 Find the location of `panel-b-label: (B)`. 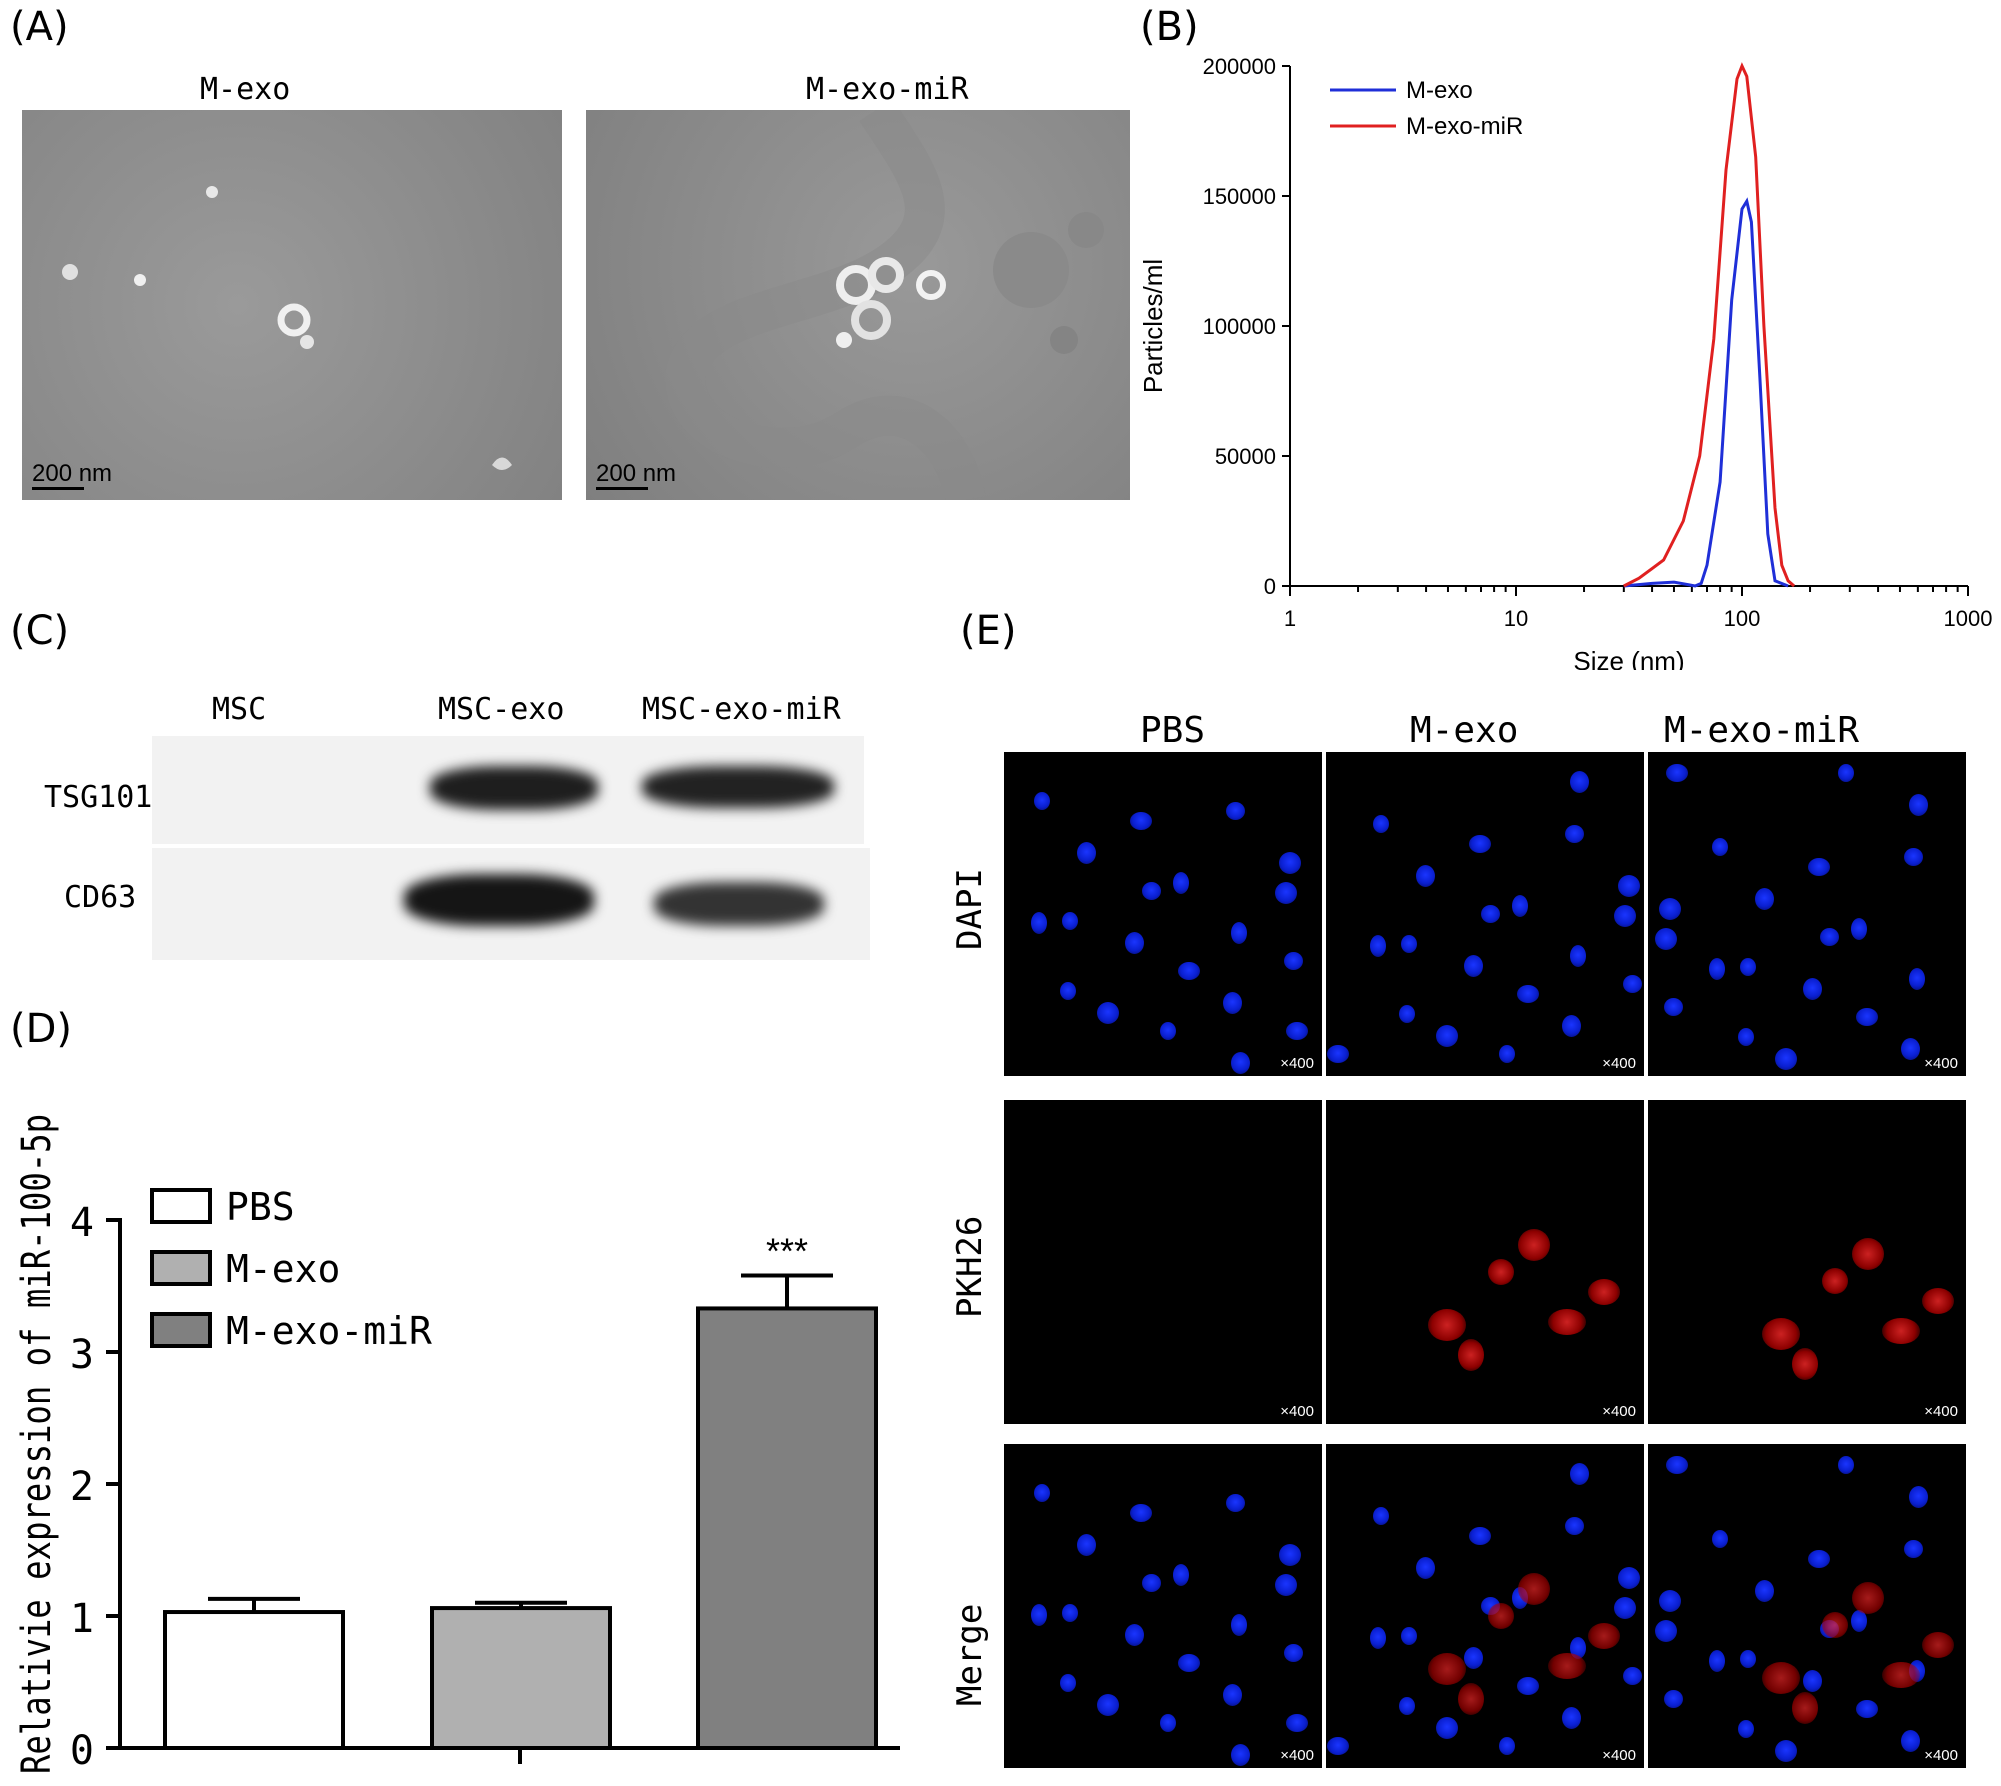

panel-b-label: (B) is located at coordinates (1169, 27).